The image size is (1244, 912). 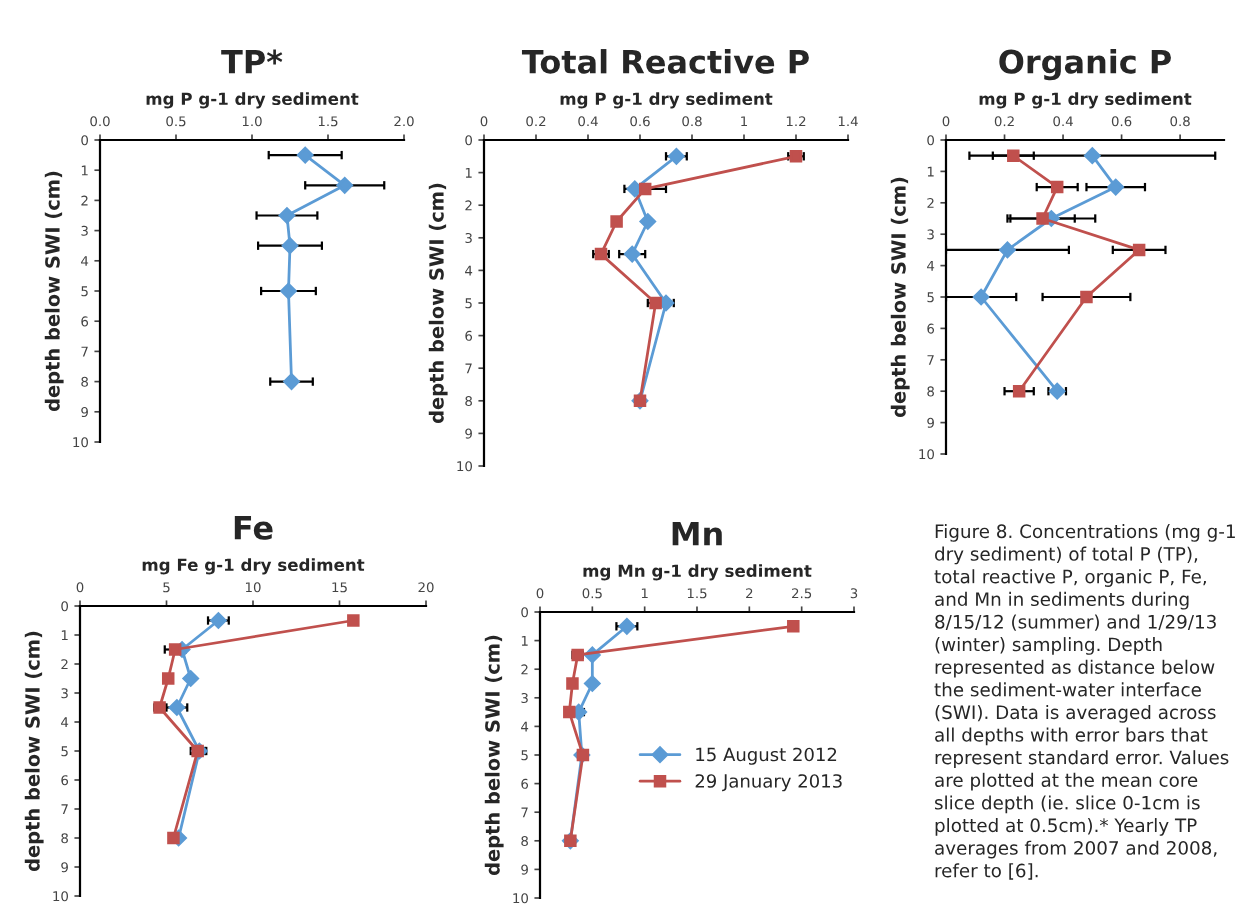 What do you see at coordinates (1085, 65) in the screenshot?
I see `chart-title: Organic P` at bounding box center [1085, 65].